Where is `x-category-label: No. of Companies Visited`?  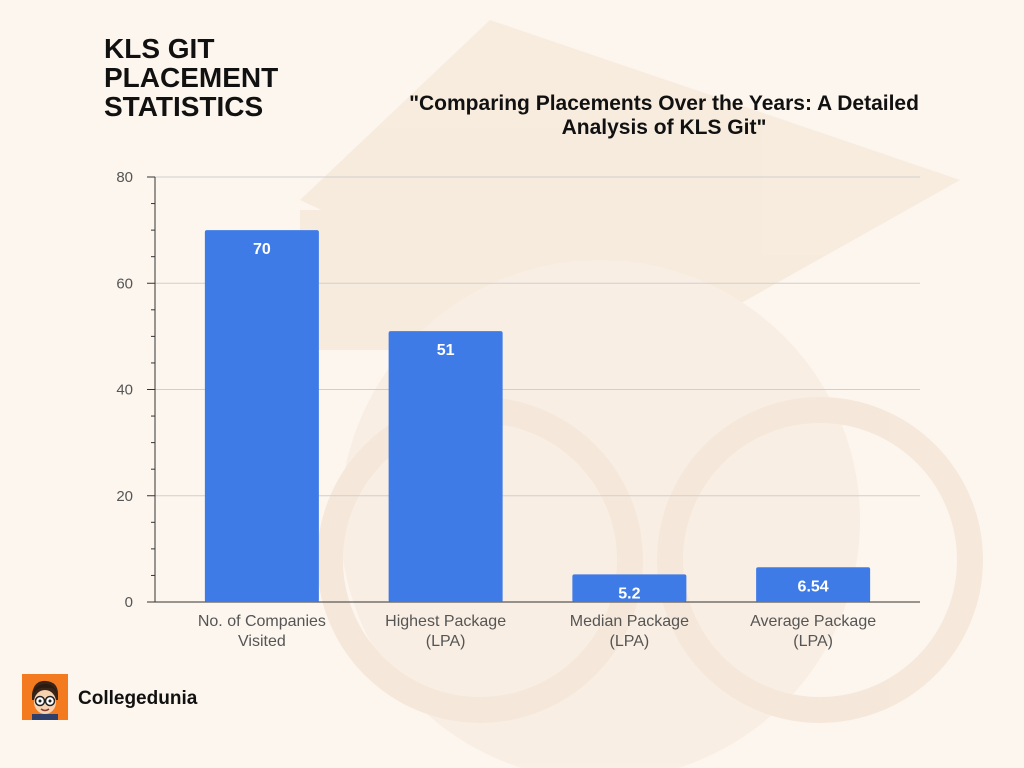
x-category-label: No. of Companies Visited is located at coordinates (262, 631).